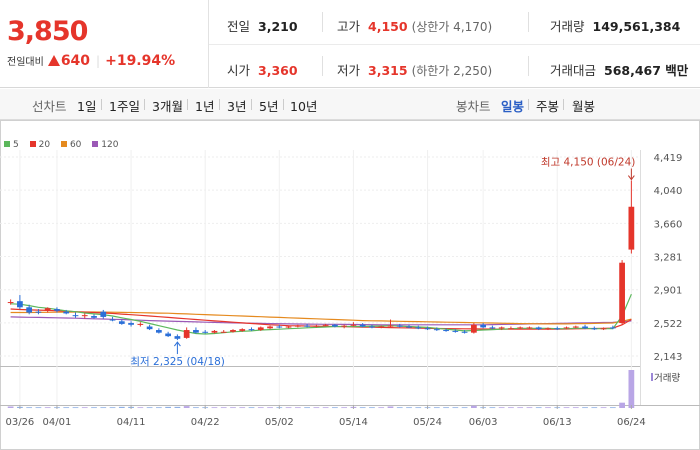  What do you see at coordinates (321, 389) in the screenshot?
I see `volume-bars` at bounding box center [321, 389].